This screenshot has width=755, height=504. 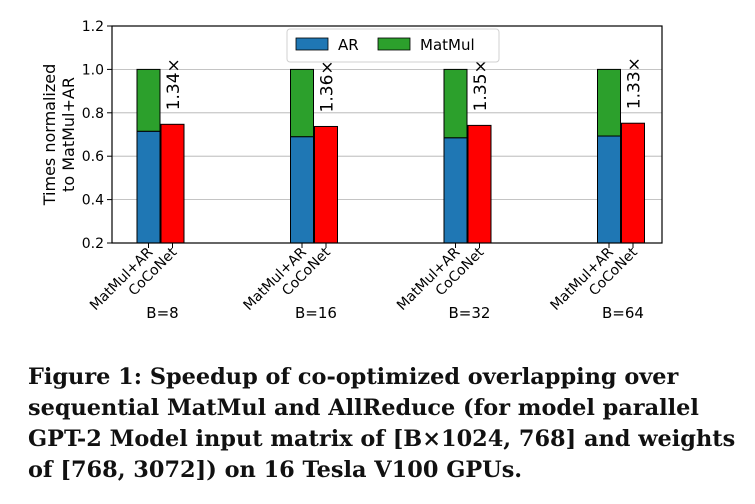 What do you see at coordinates (93, 27) in the screenshot?
I see `y-tick-label: 1.2` at bounding box center [93, 27].